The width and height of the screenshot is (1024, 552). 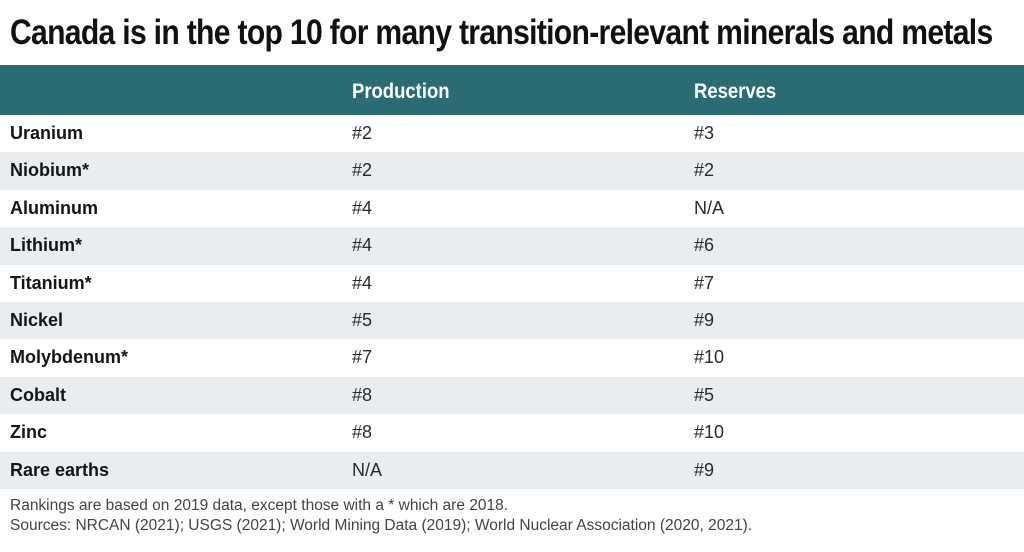 What do you see at coordinates (51, 282) in the screenshot?
I see `mineral-name-cell: Titanium*` at bounding box center [51, 282].